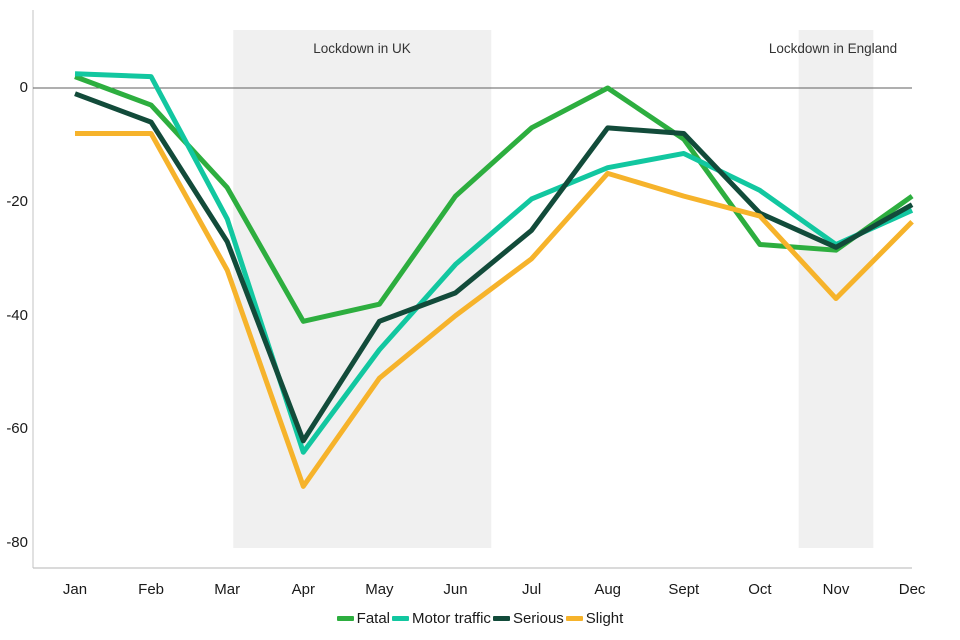  What do you see at coordinates (455, 589) in the screenshot?
I see `x-tick-label-jun: Jun` at bounding box center [455, 589].